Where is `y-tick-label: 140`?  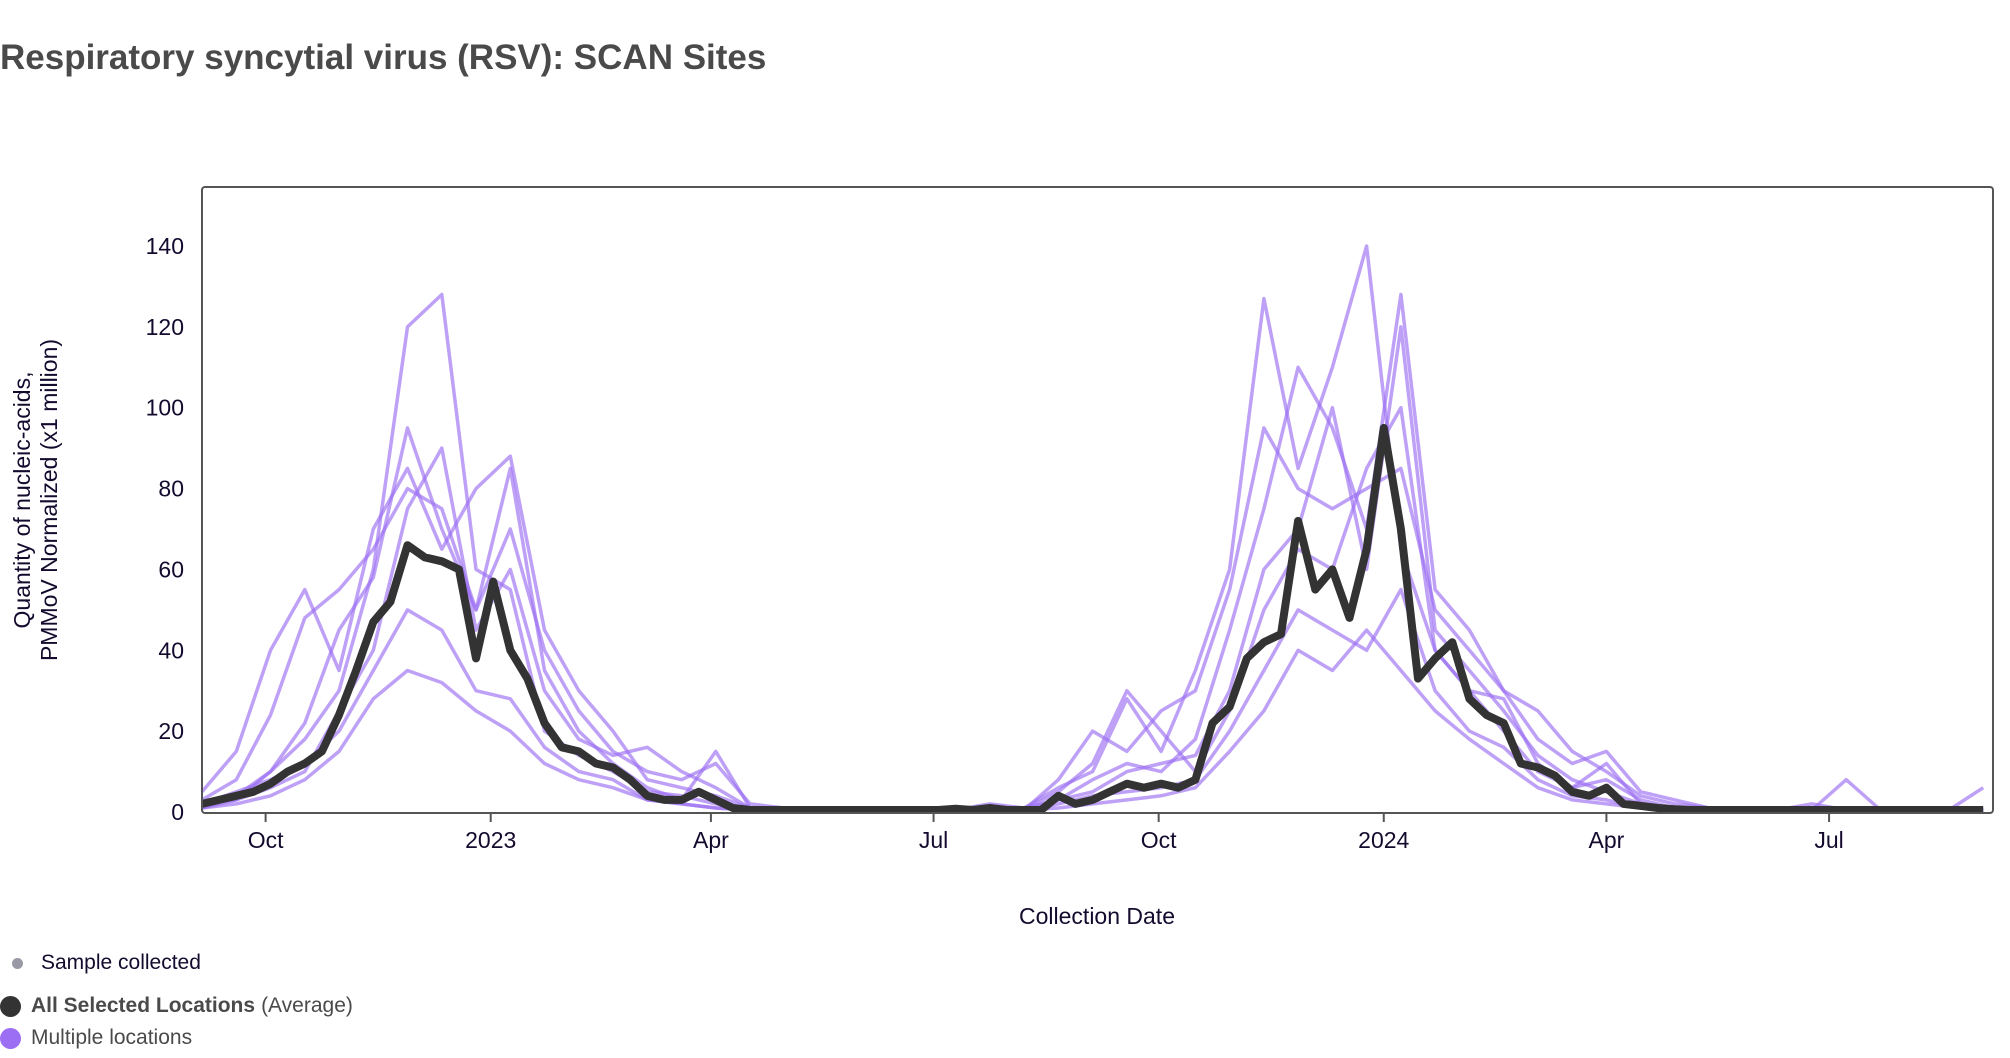
y-tick-label: 140 is located at coordinates (165, 246).